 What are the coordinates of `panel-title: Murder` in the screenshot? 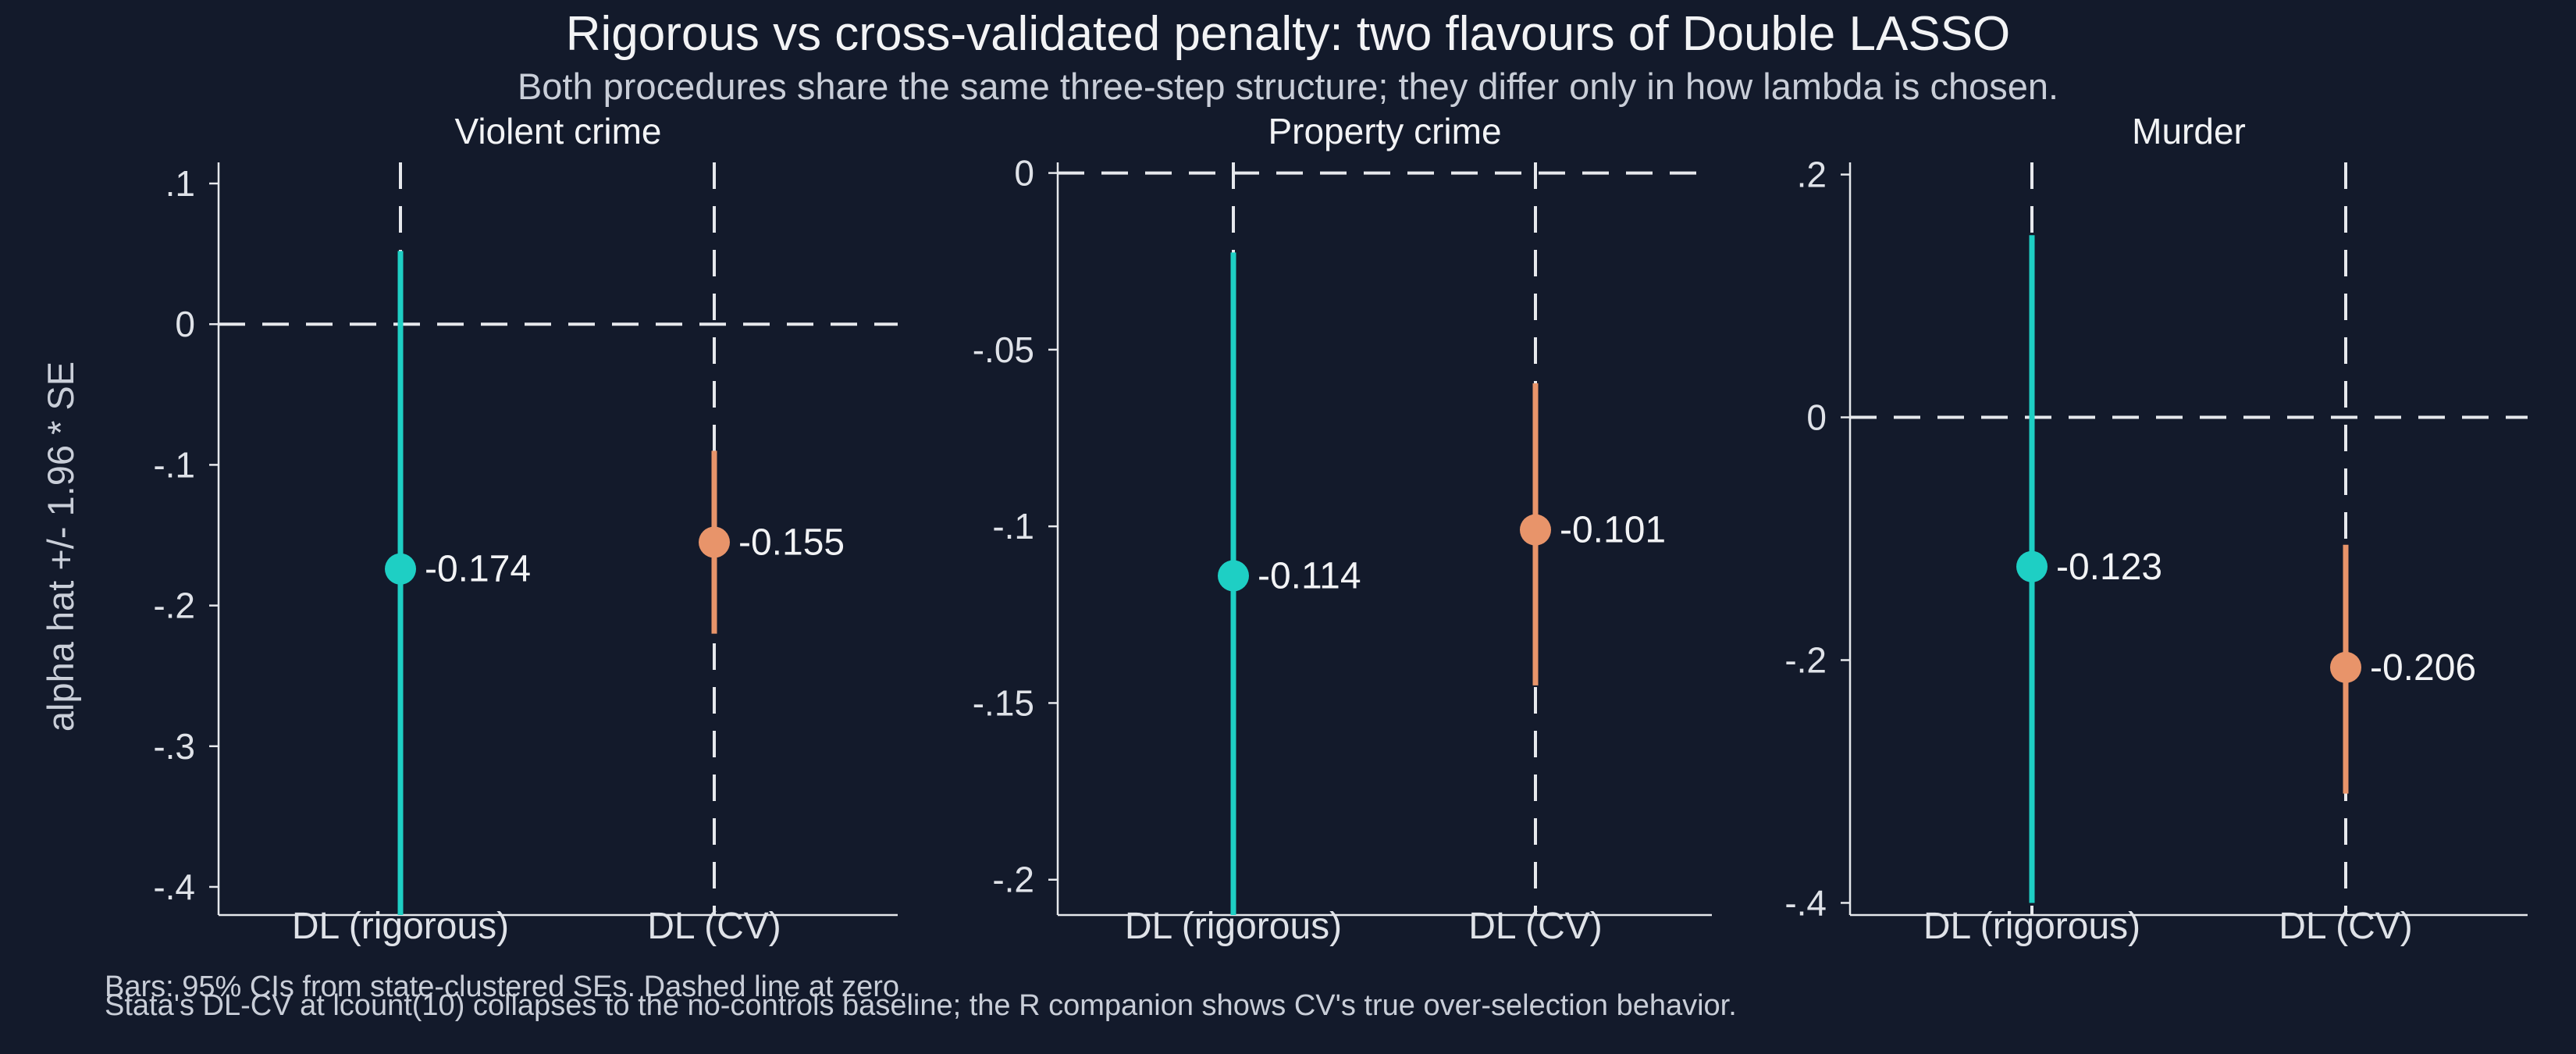 It's located at (2189, 131).